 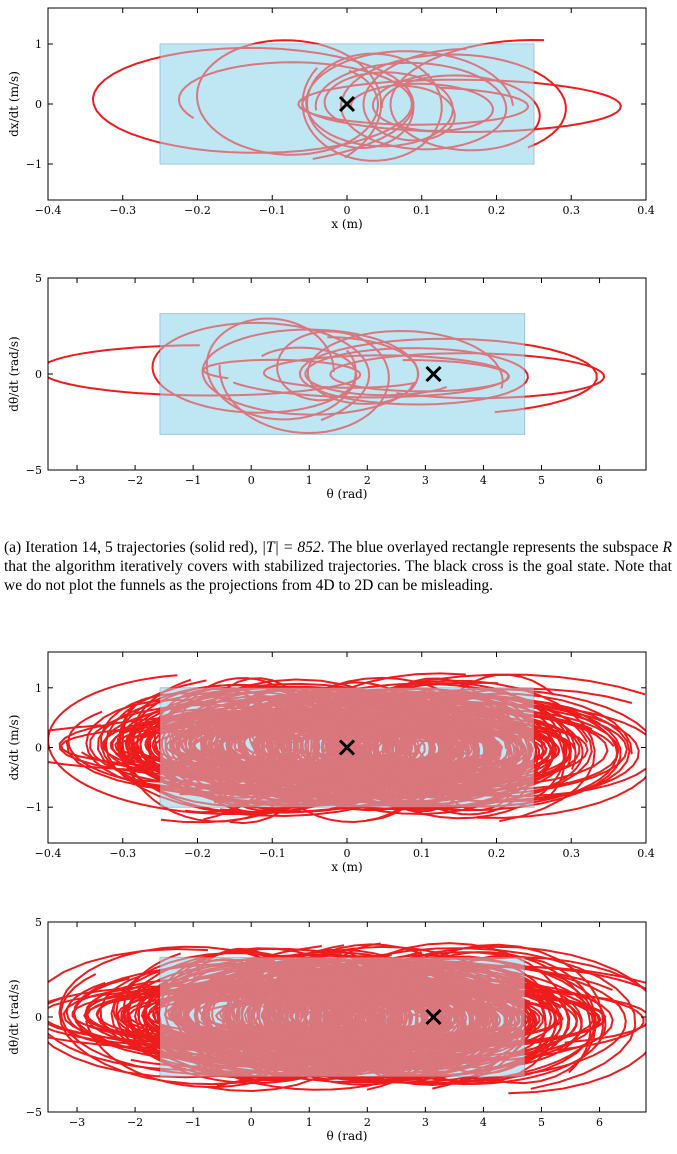 I want to click on caption-symbol: R, so click(x=667, y=547).